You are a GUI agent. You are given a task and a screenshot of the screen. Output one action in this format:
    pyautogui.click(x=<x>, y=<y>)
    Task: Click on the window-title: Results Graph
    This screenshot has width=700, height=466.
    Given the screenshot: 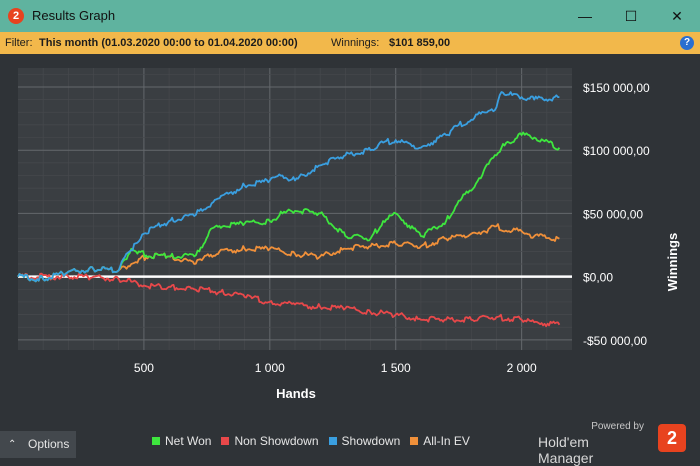 What is the action you would take?
    pyautogui.click(x=74, y=15)
    